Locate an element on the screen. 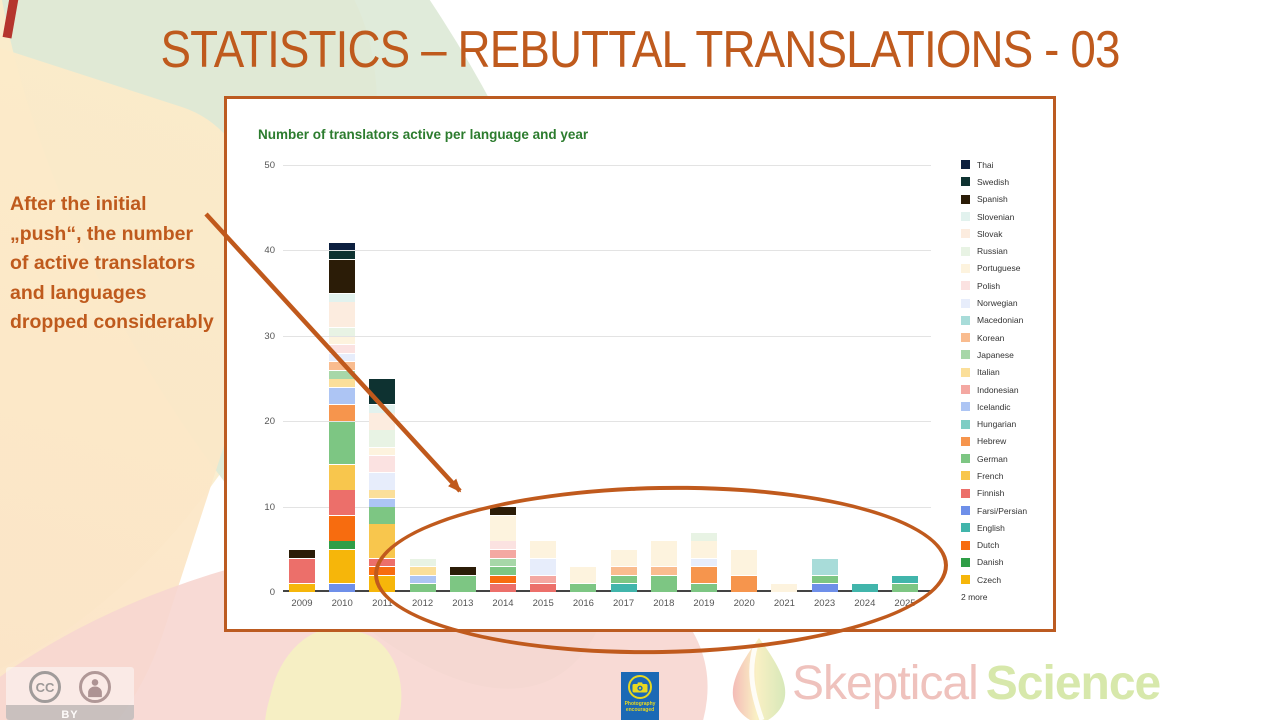 The height and width of the screenshot is (720, 1280). wordmark-science: Science is located at coordinates (1073, 683).